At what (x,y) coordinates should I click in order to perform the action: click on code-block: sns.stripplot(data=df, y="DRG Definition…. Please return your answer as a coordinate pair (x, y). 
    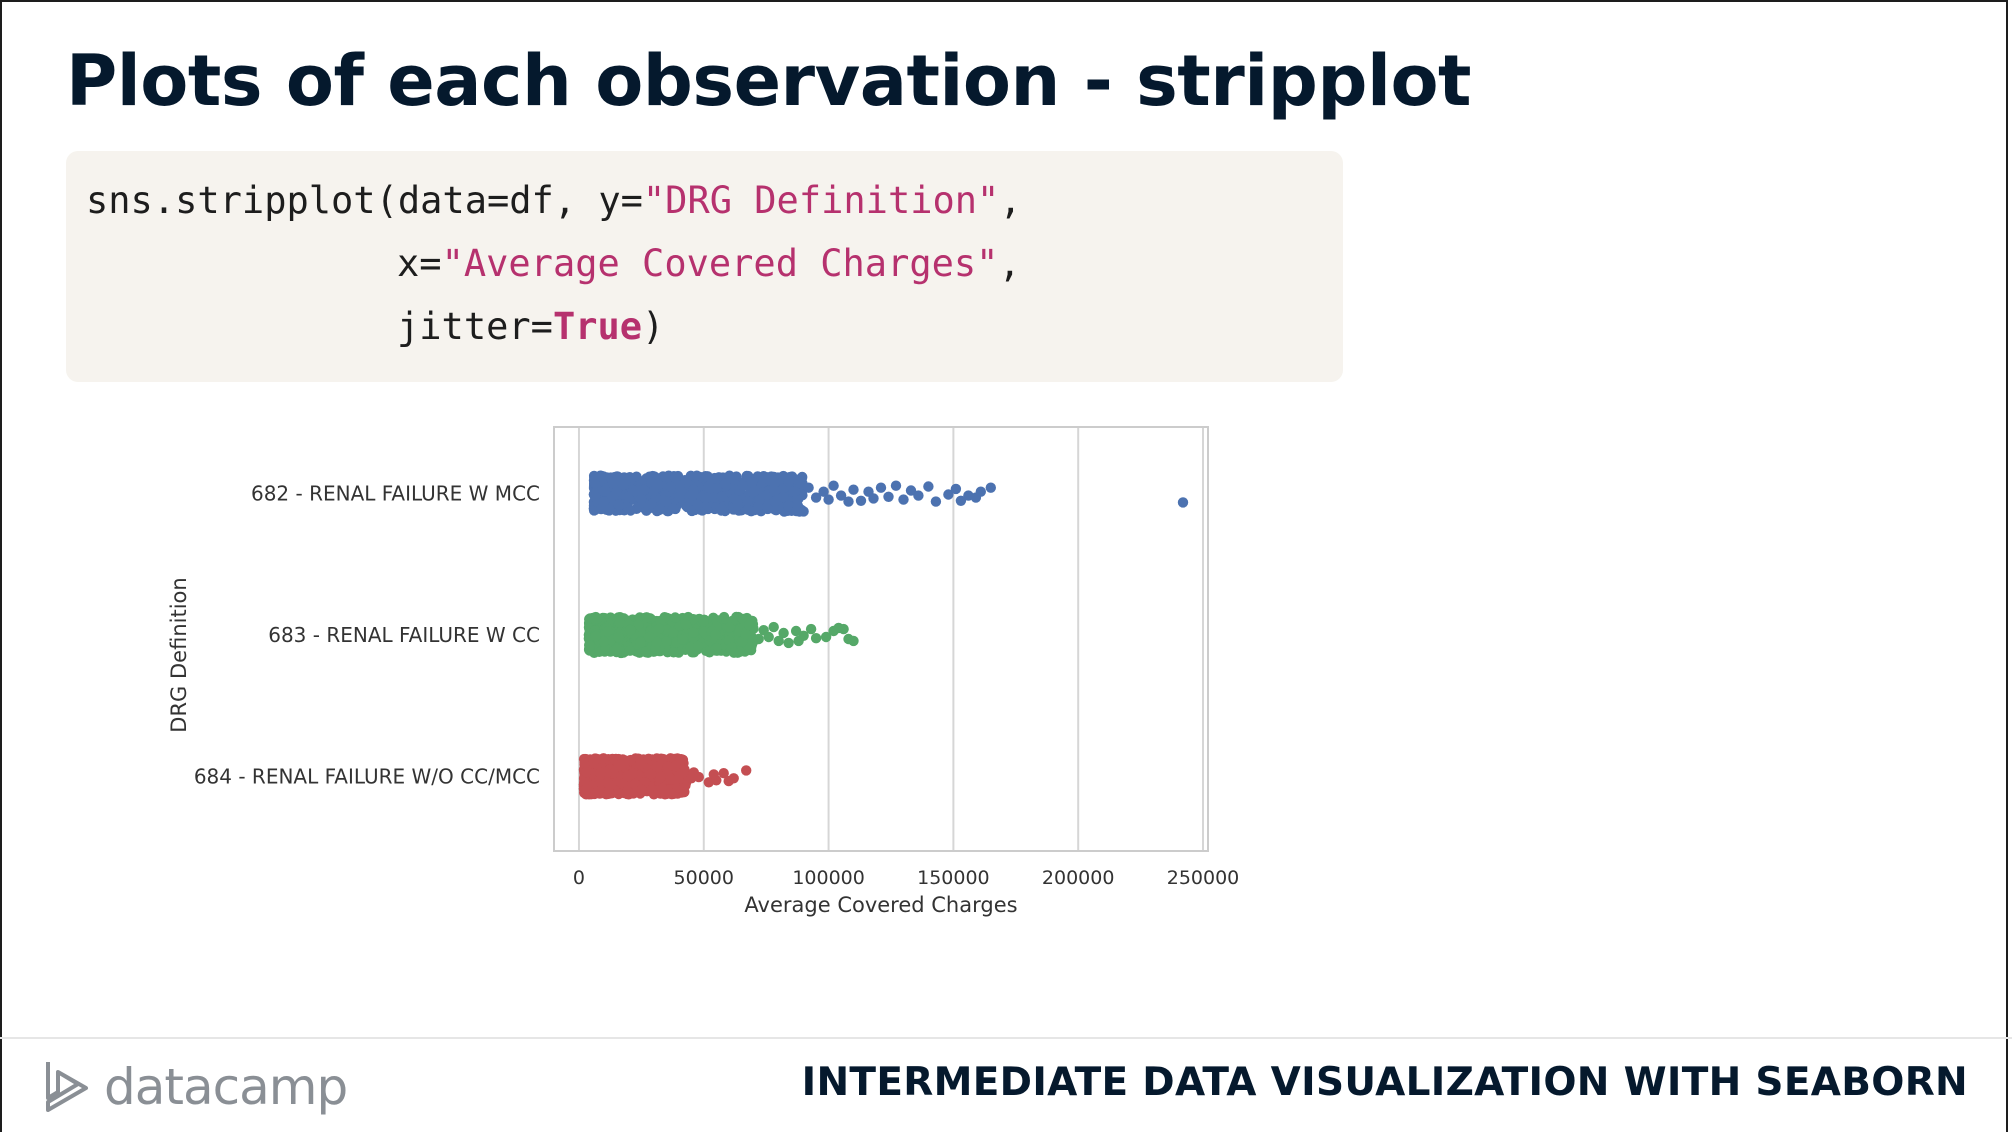
    Looking at the image, I should click on (704, 266).